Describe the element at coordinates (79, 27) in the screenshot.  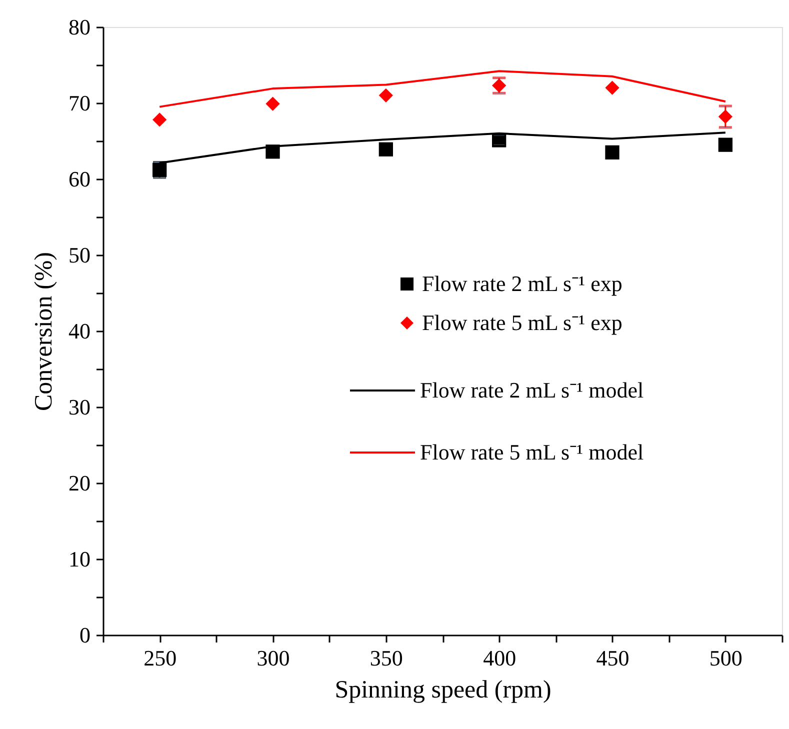
I see `y-tick-label: 80` at that location.